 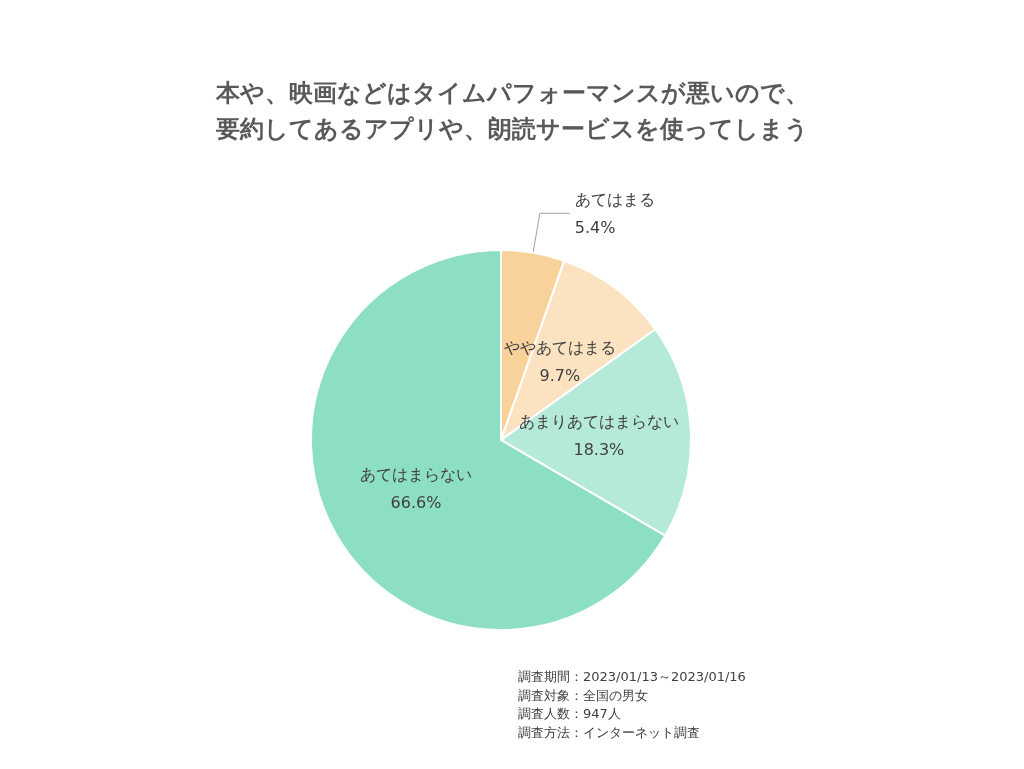 I want to click on slice-label: あてはまる, so click(x=614, y=199).